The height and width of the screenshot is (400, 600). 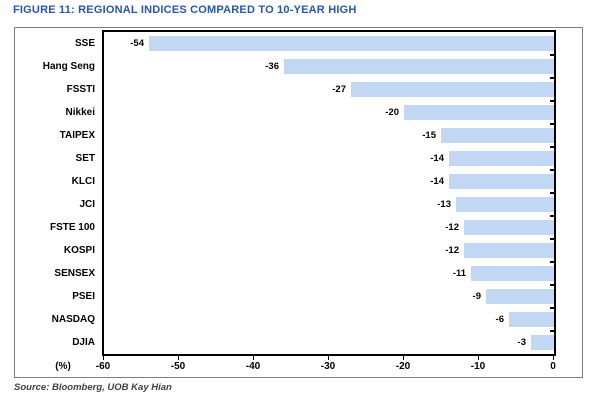 I want to click on category-label: SENSEX, so click(x=74, y=273).